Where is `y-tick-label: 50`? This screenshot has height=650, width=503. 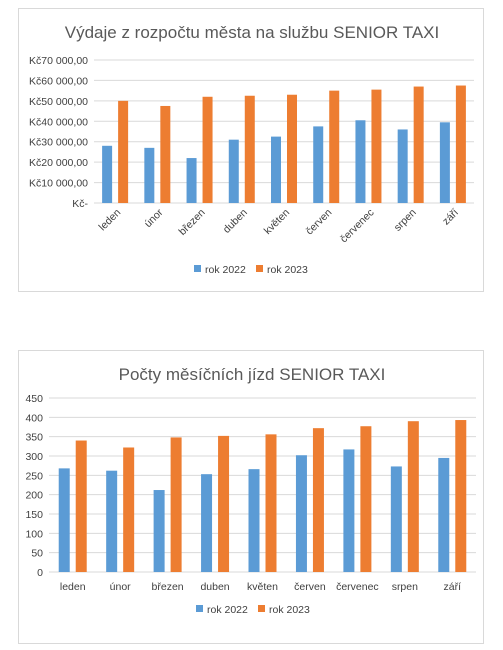 y-tick-label: 50 is located at coordinates (37, 554).